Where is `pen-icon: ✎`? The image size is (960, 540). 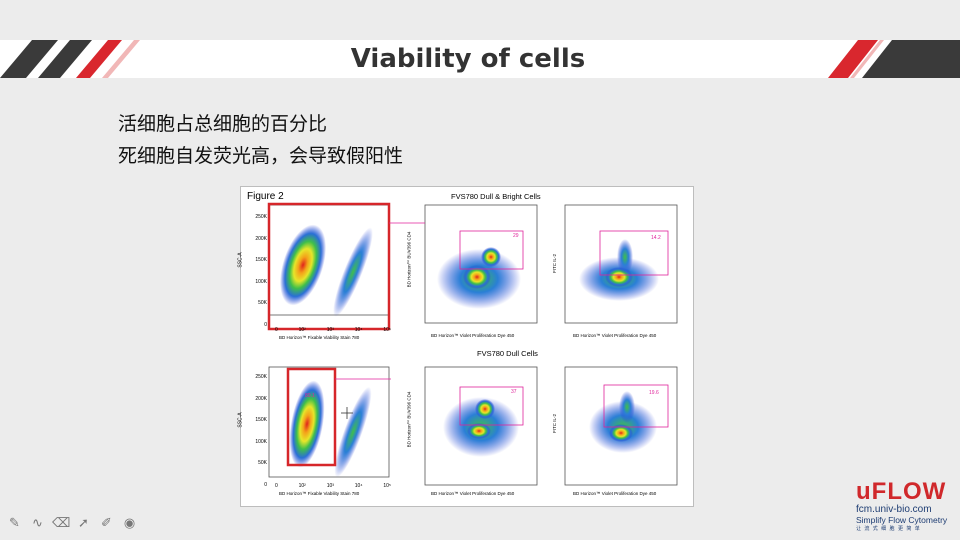 pen-icon: ✎ is located at coordinates (14, 523).